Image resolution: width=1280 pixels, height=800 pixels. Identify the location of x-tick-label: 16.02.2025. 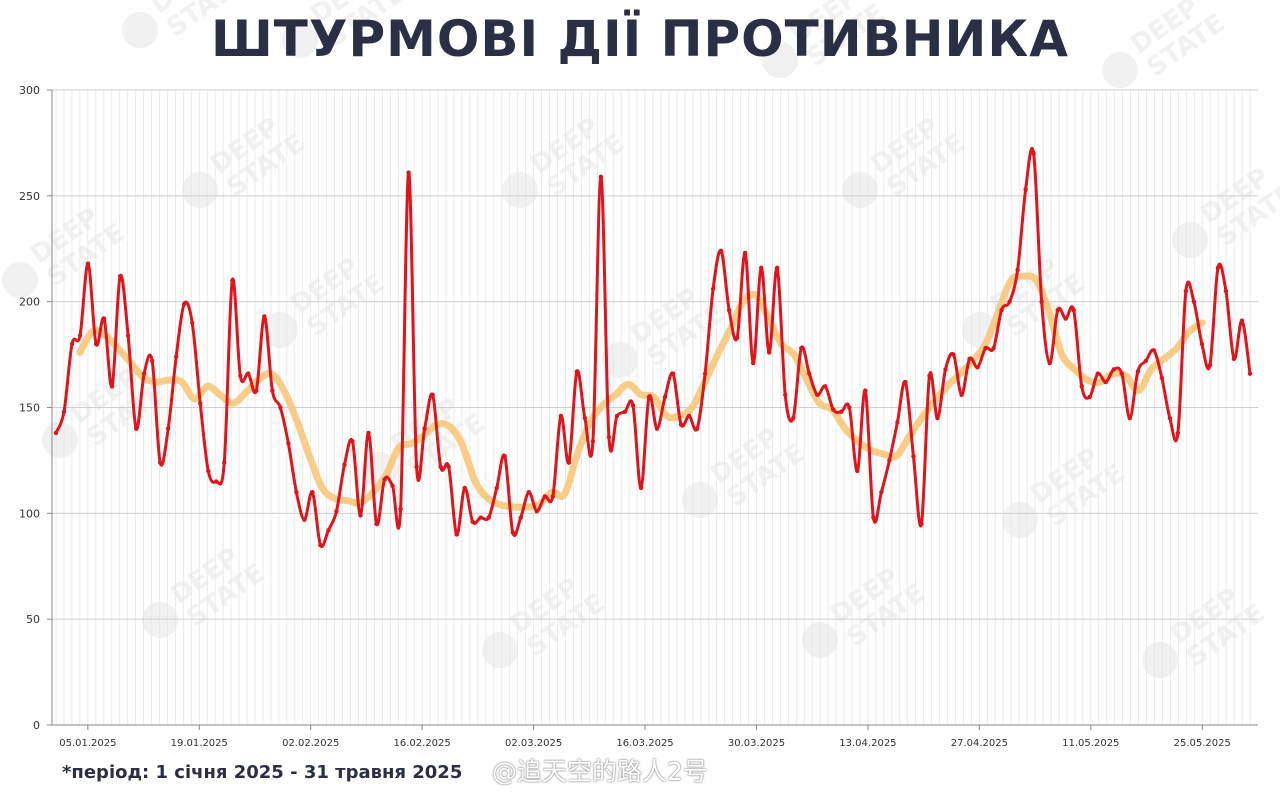
(422, 743).